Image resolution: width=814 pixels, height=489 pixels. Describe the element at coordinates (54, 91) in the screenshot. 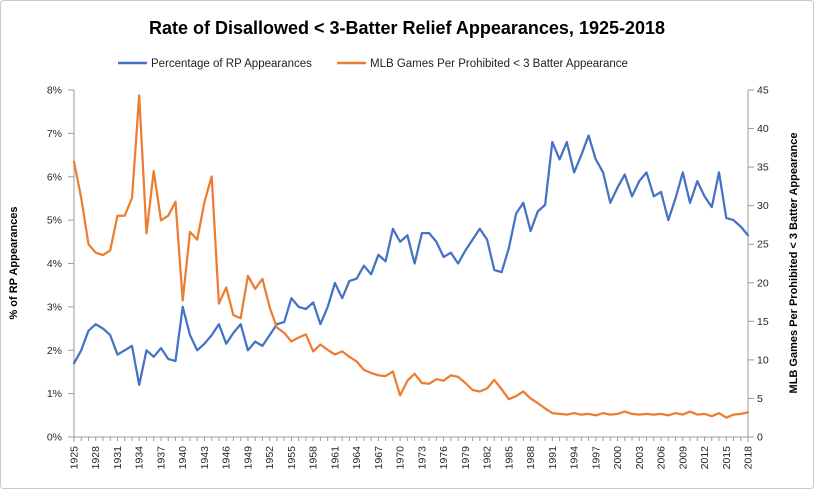

I see `left-axis-tick-label: 8%` at that location.